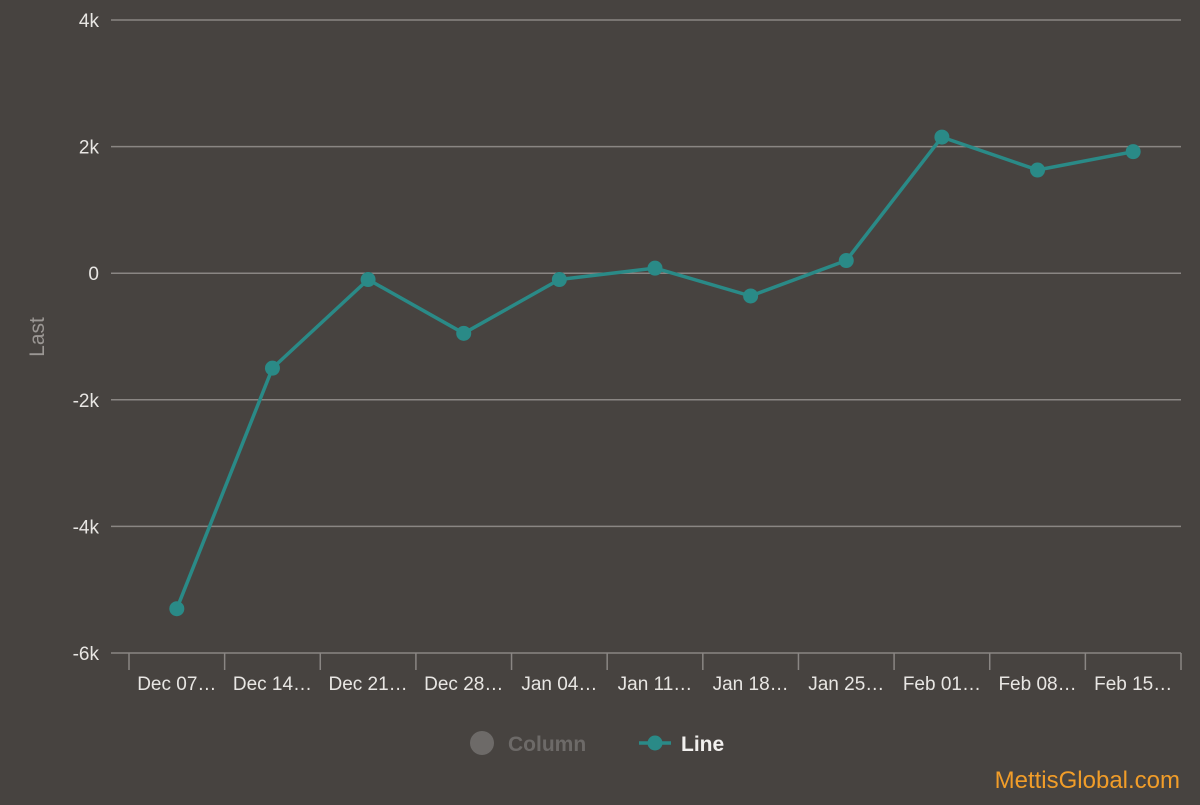 Image resolution: width=1200 pixels, height=805 pixels. What do you see at coordinates (89, 21) in the screenshot?
I see `y-tick-label: 4k` at bounding box center [89, 21].